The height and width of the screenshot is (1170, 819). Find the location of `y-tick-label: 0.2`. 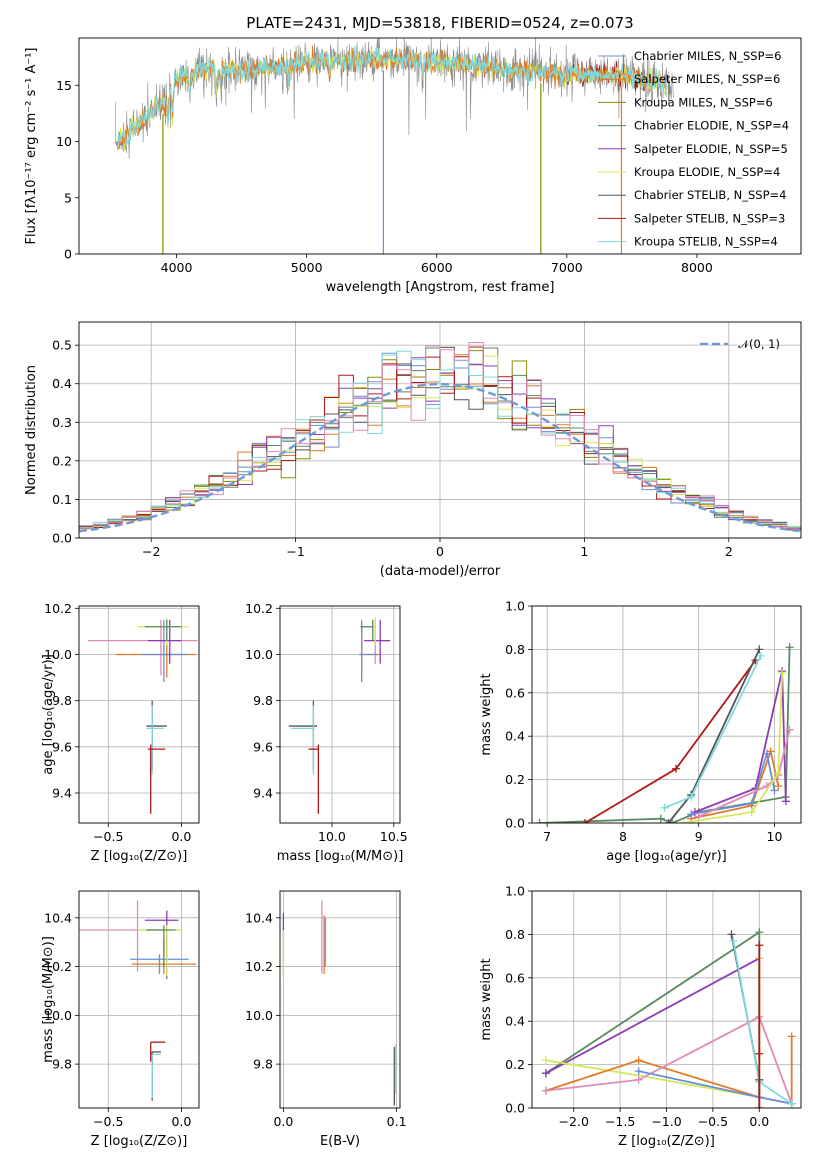

y-tick-label: 0.2 is located at coordinates (515, 779).